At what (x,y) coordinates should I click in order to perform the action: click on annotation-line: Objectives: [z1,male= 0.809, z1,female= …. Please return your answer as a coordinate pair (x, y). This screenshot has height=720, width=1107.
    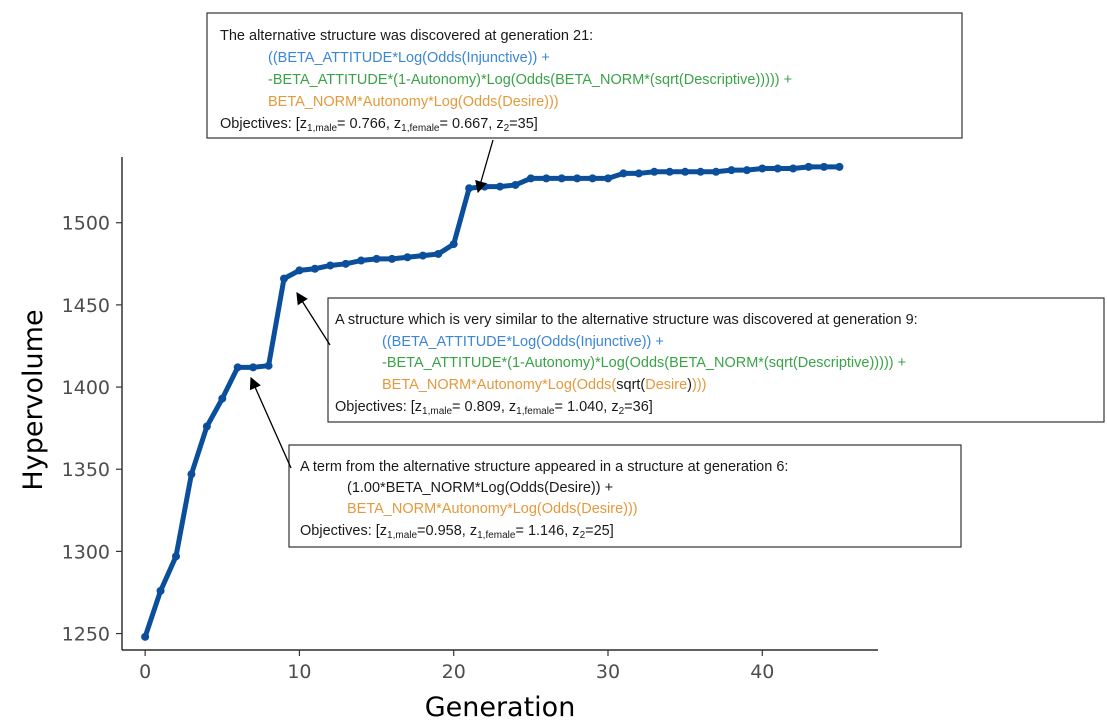
    Looking at the image, I should click on (494, 408).